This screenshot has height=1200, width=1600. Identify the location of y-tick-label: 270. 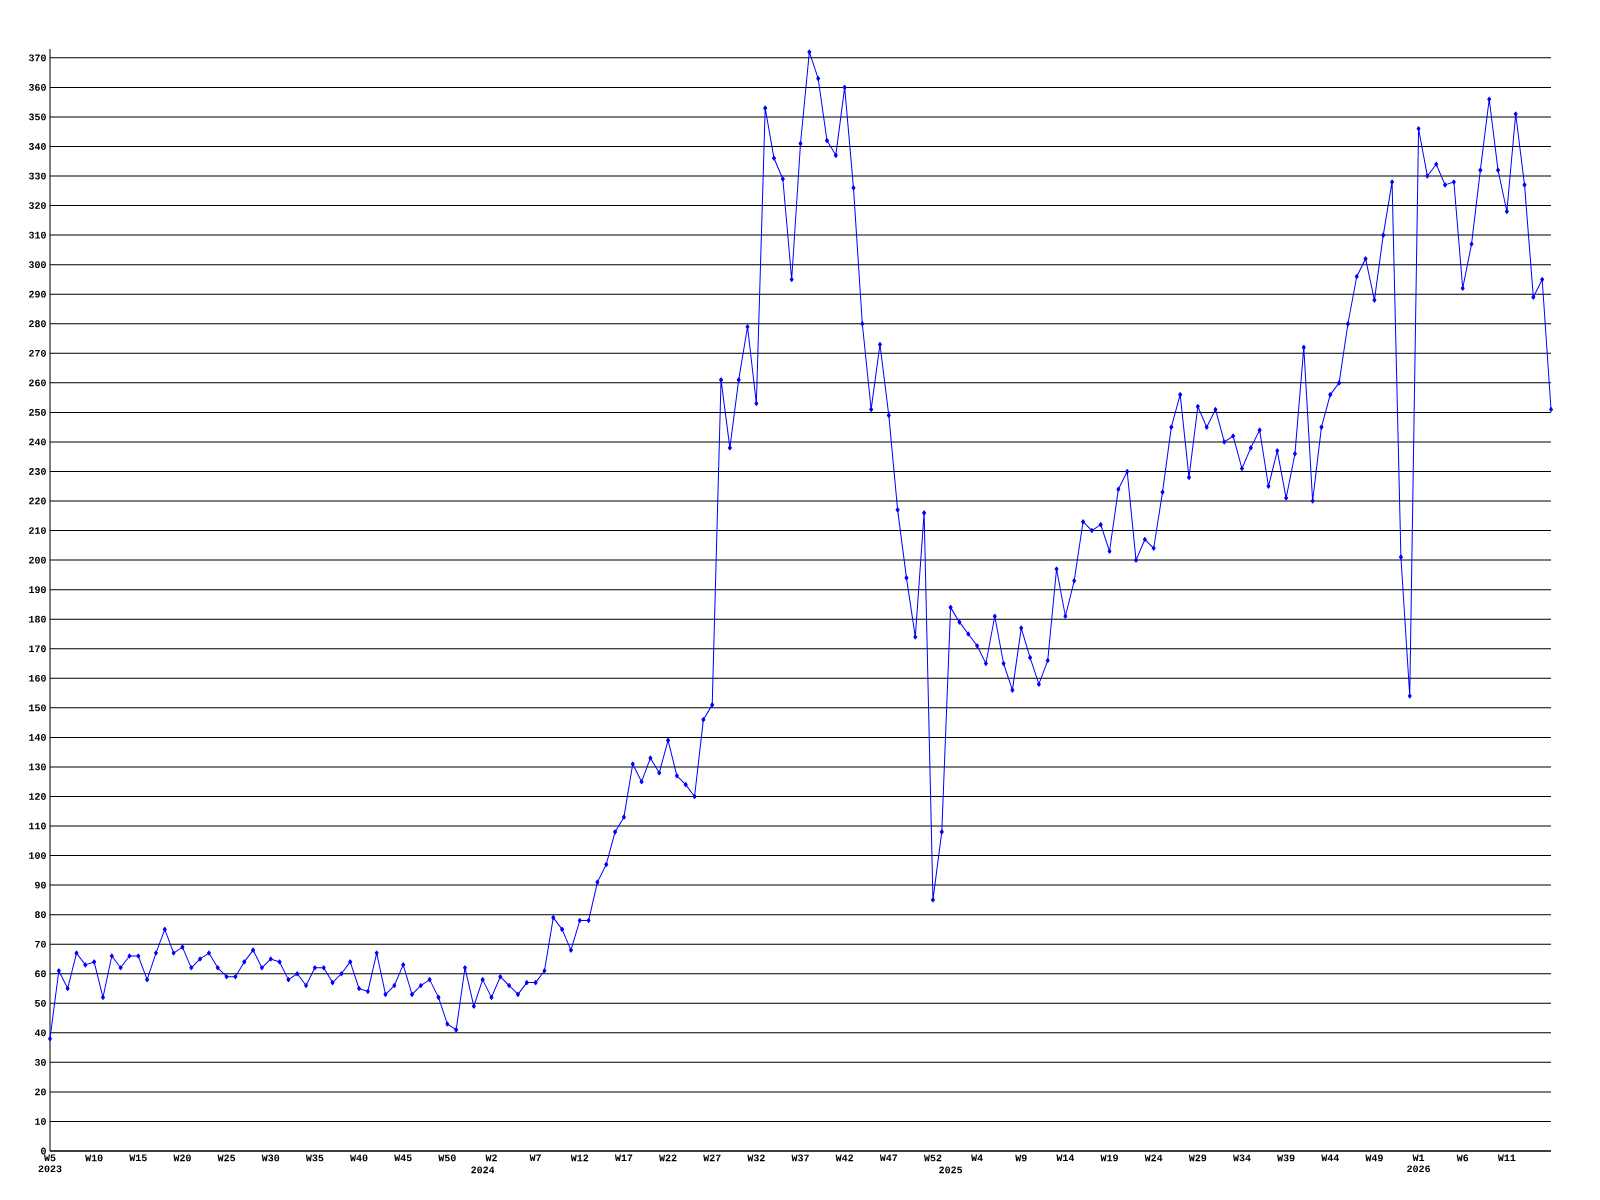
(37, 353).